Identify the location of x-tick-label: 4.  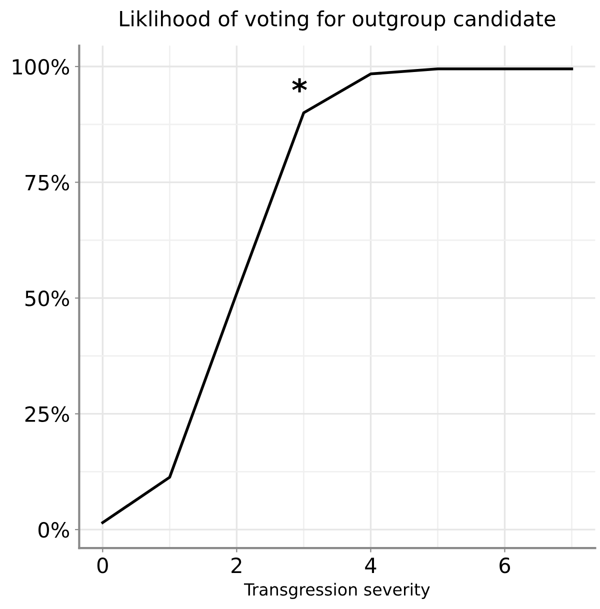
(370, 565).